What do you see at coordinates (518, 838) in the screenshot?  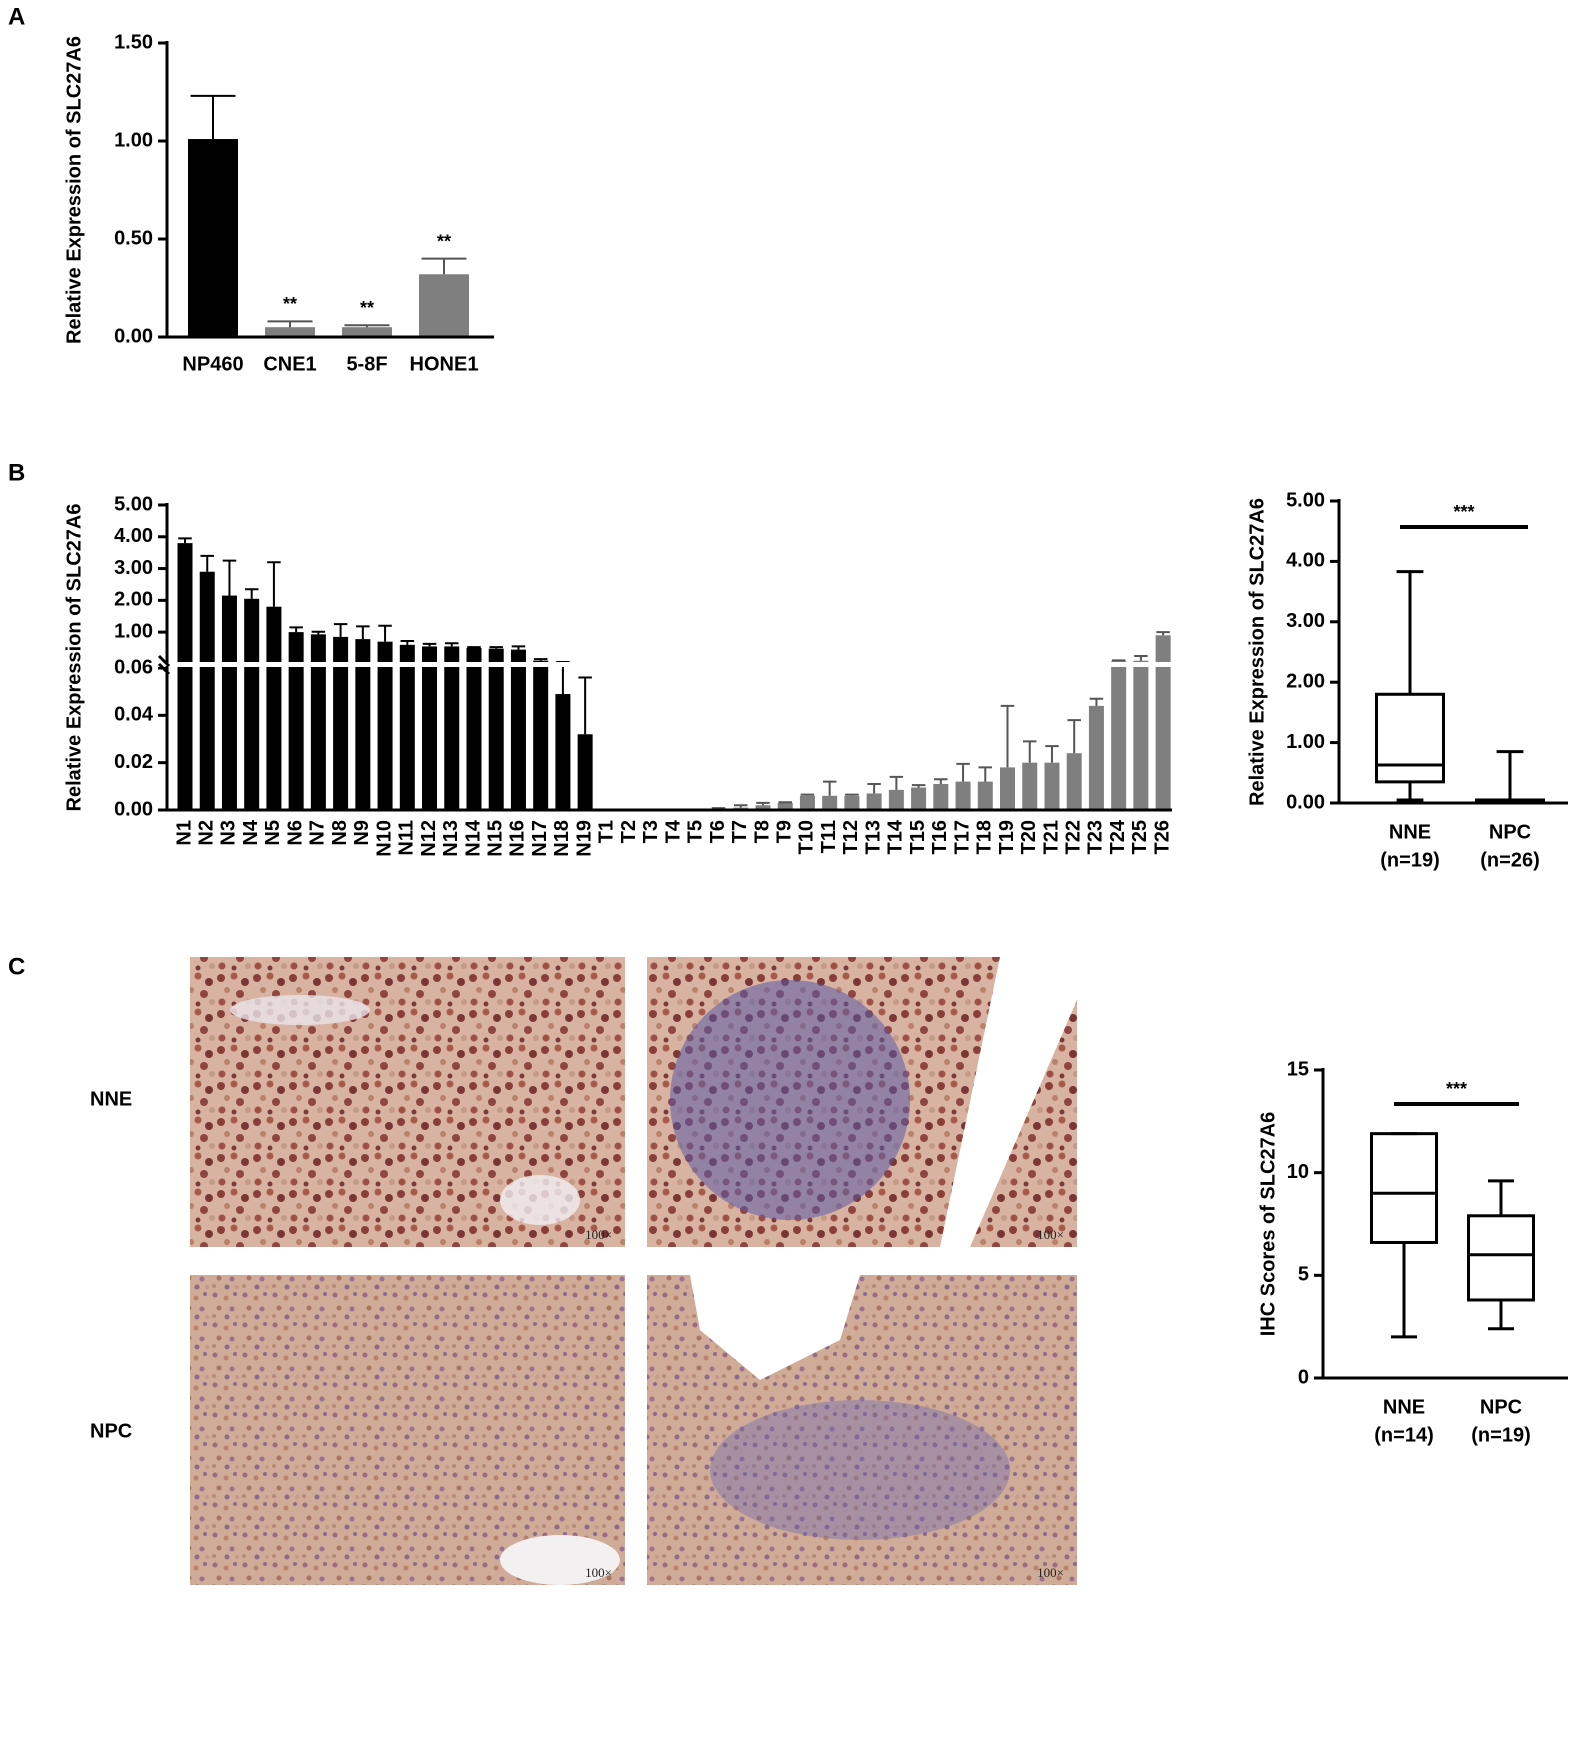 I see `x-tick-label: N16` at bounding box center [518, 838].